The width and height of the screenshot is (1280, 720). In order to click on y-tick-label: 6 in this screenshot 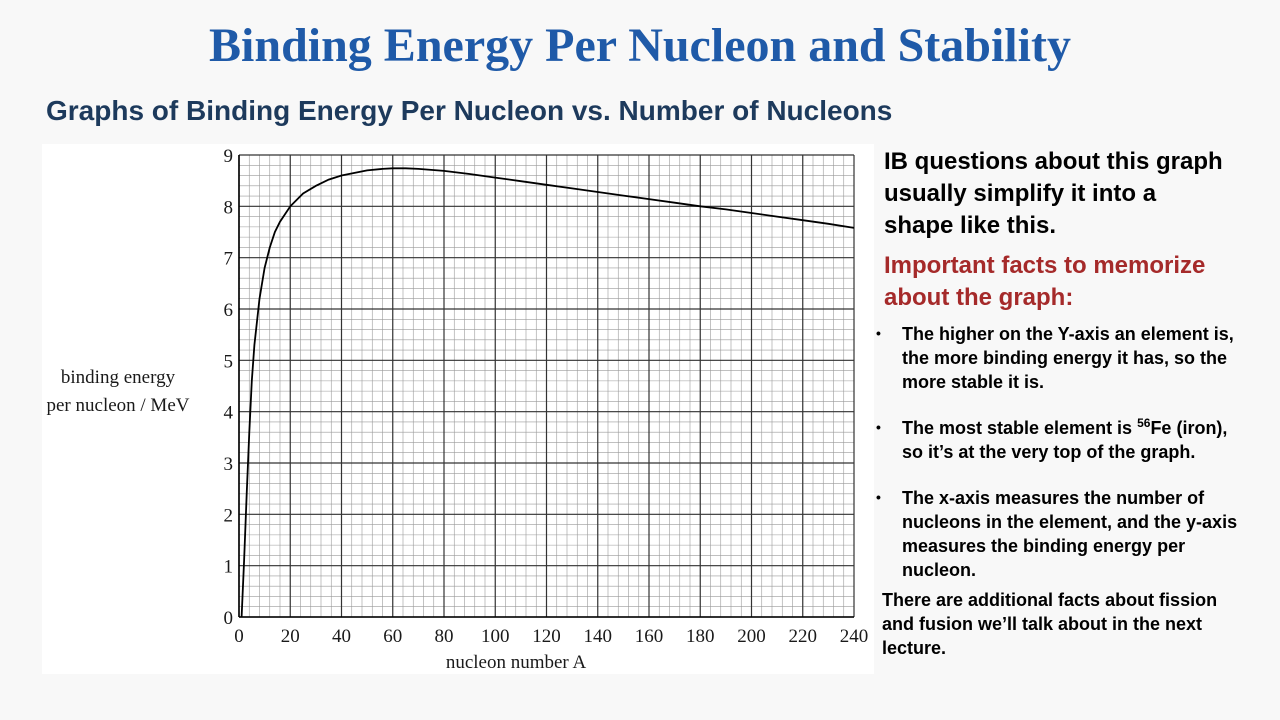, I will do `click(229, 310)`.